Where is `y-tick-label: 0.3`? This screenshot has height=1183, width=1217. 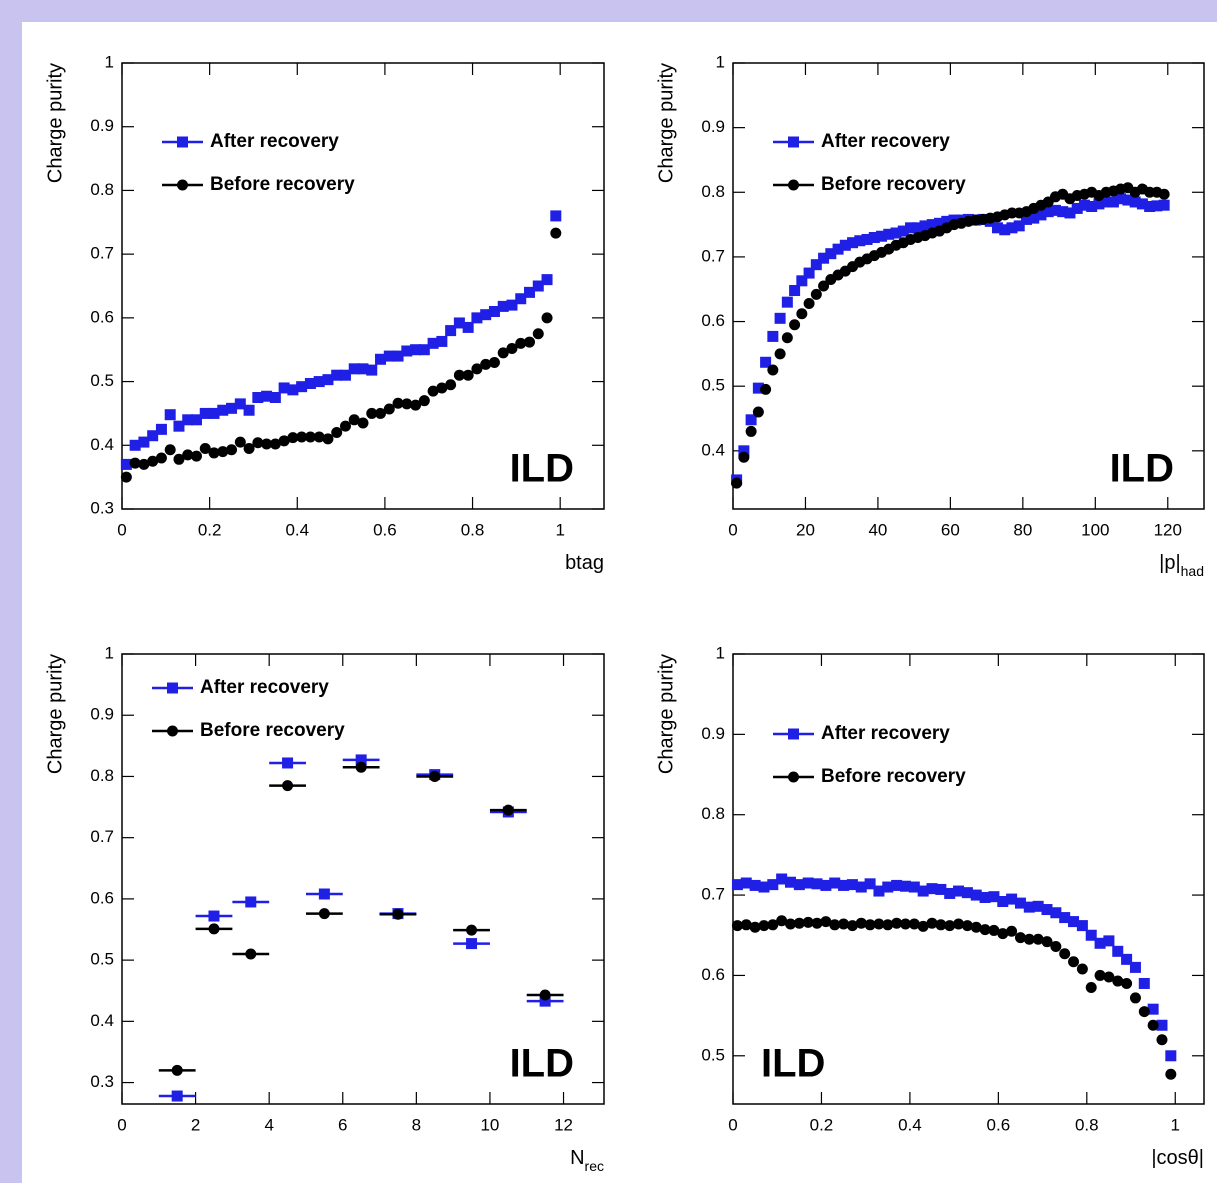
y-tick-label: 0.3 is located at coordinates (102, 507).